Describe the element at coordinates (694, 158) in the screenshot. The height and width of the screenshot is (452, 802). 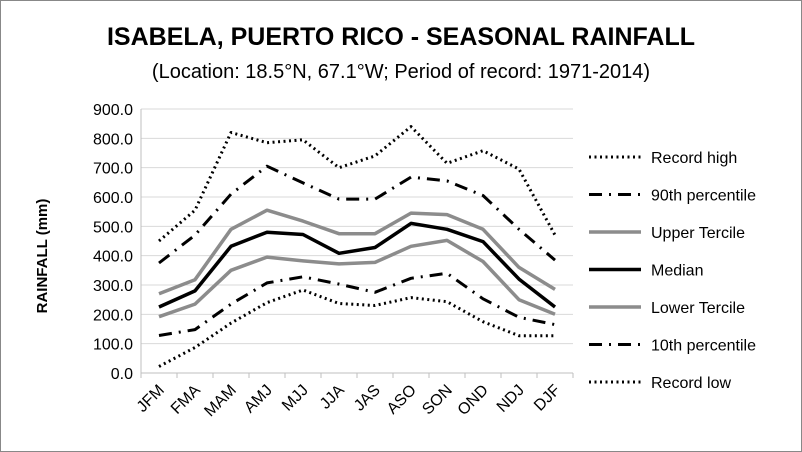
I see `legend-label: Record high` at that location.